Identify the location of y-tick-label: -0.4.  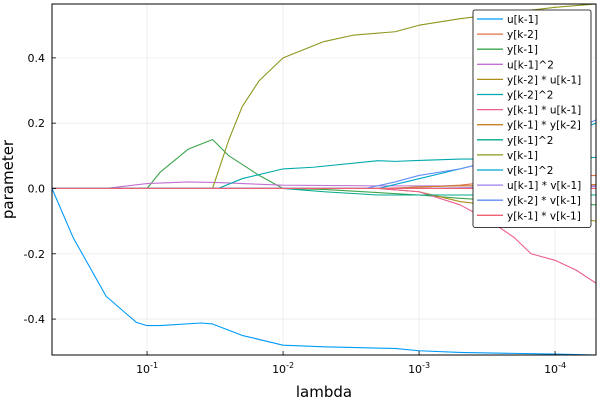
(34, 319).